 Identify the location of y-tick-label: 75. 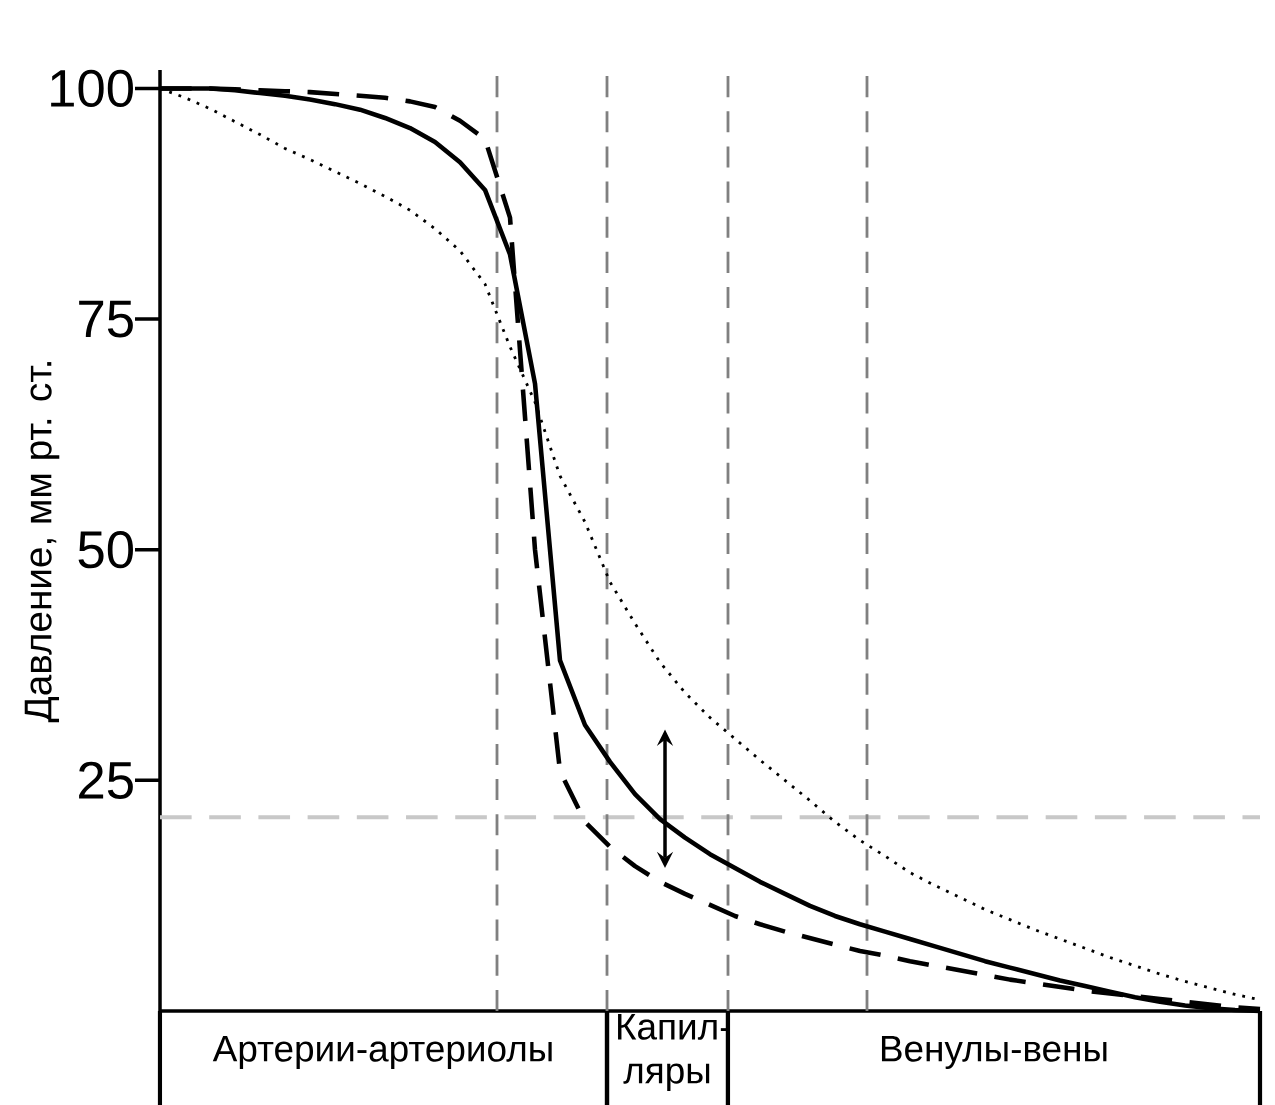
(106, 319).